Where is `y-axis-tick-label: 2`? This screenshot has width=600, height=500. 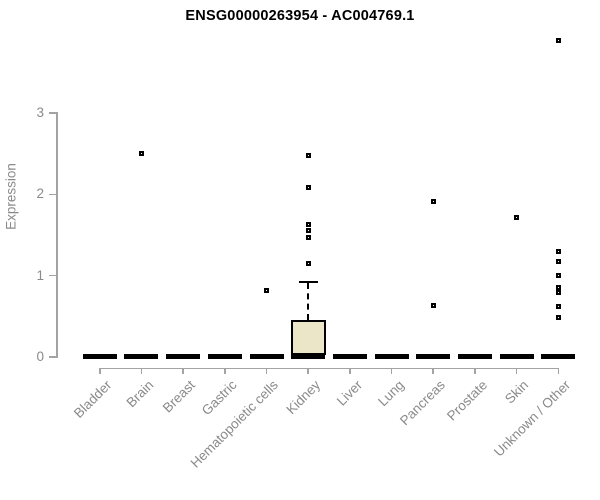
y-axis-tick-label: 2 is located at coordinates (40, 194).